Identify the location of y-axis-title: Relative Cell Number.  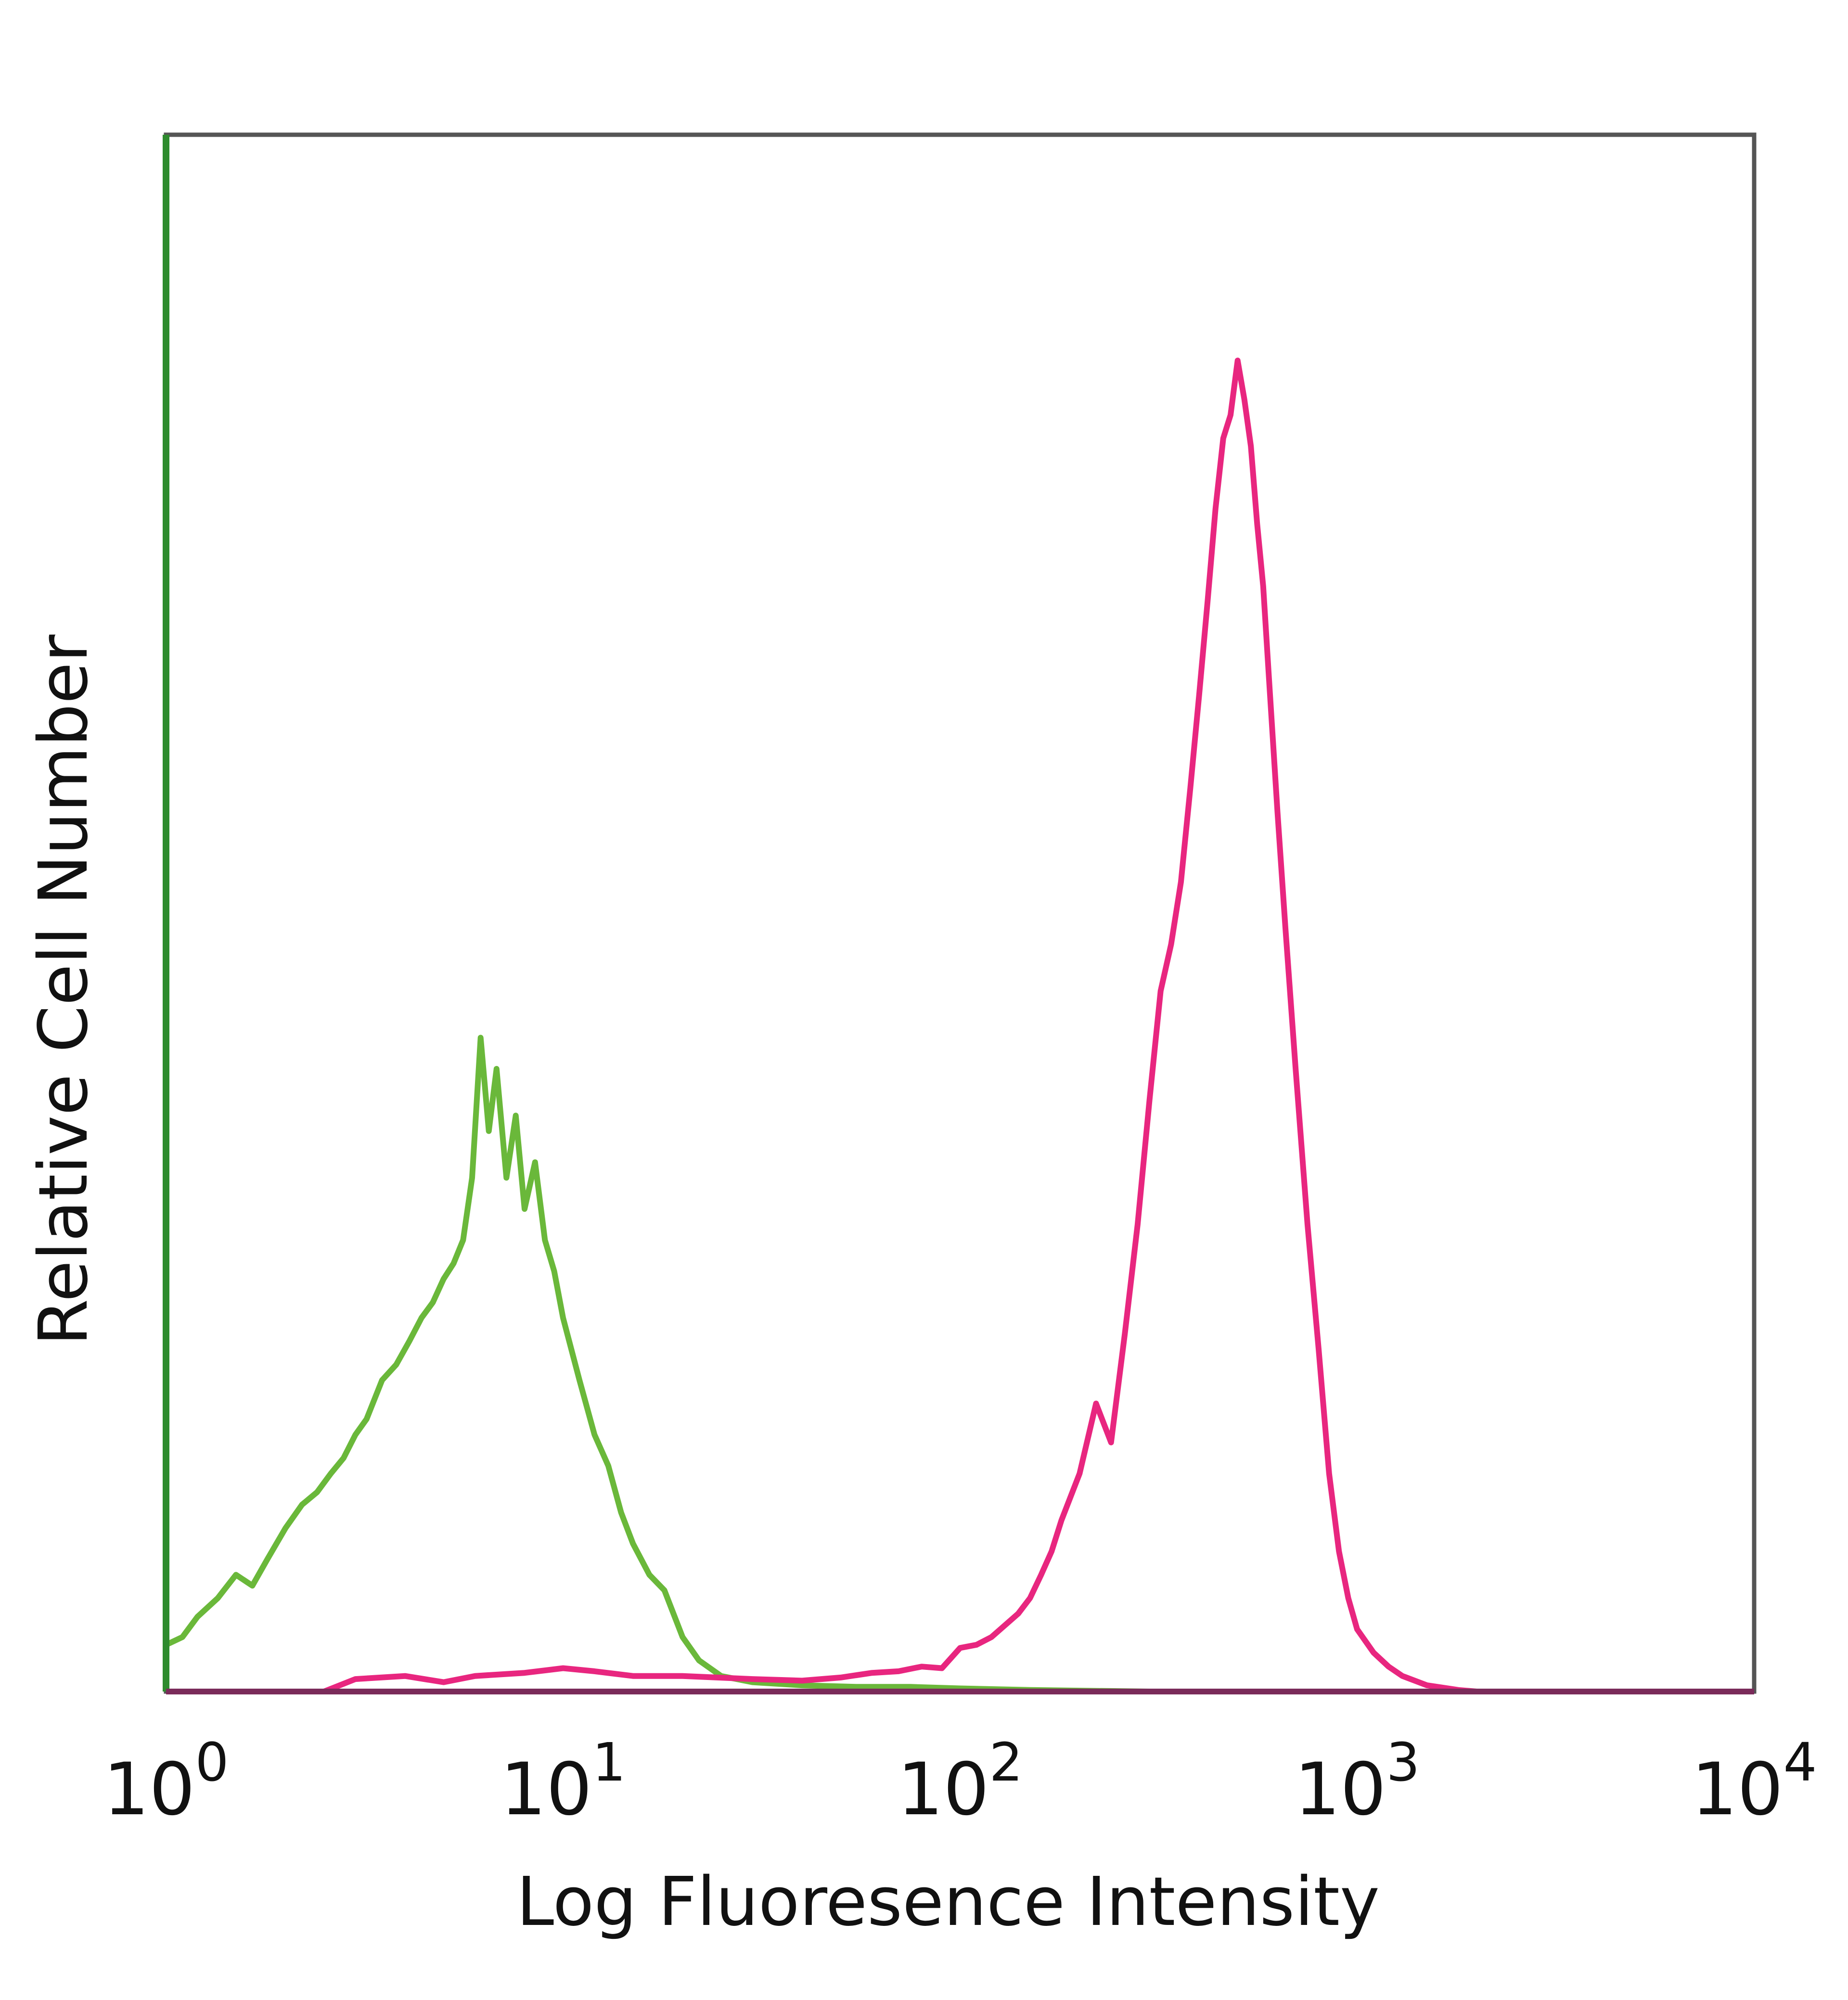
(64, 990).